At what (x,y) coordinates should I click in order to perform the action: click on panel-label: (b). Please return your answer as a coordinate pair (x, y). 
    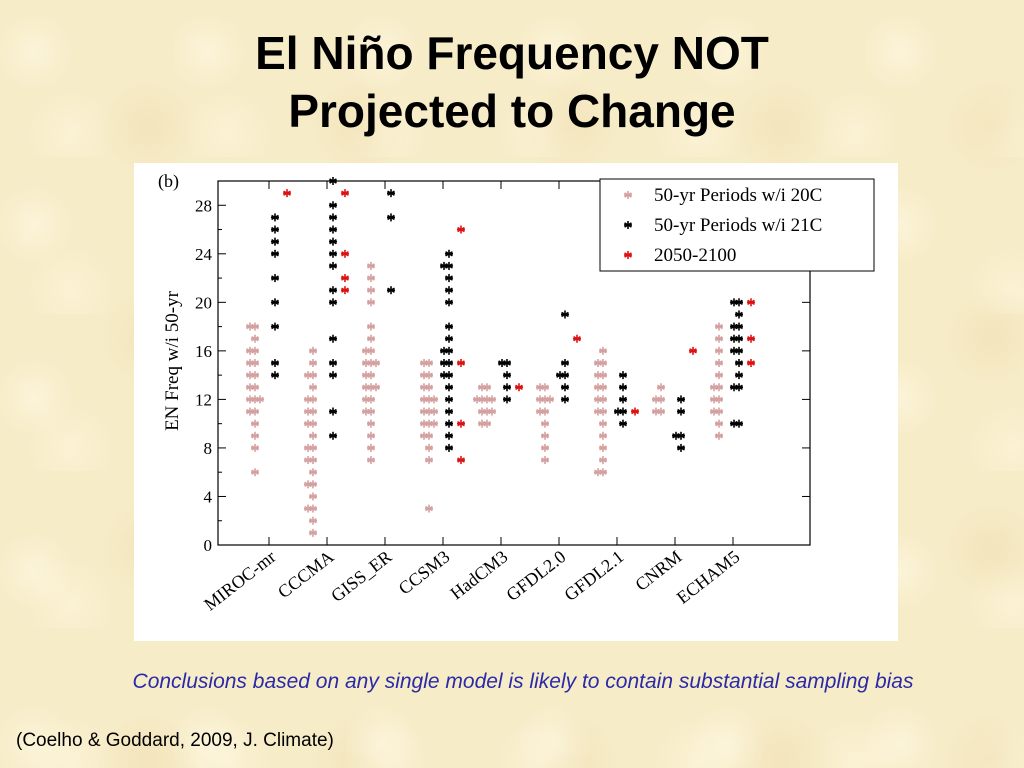
    Looking at the image, I should click on (168, 181).